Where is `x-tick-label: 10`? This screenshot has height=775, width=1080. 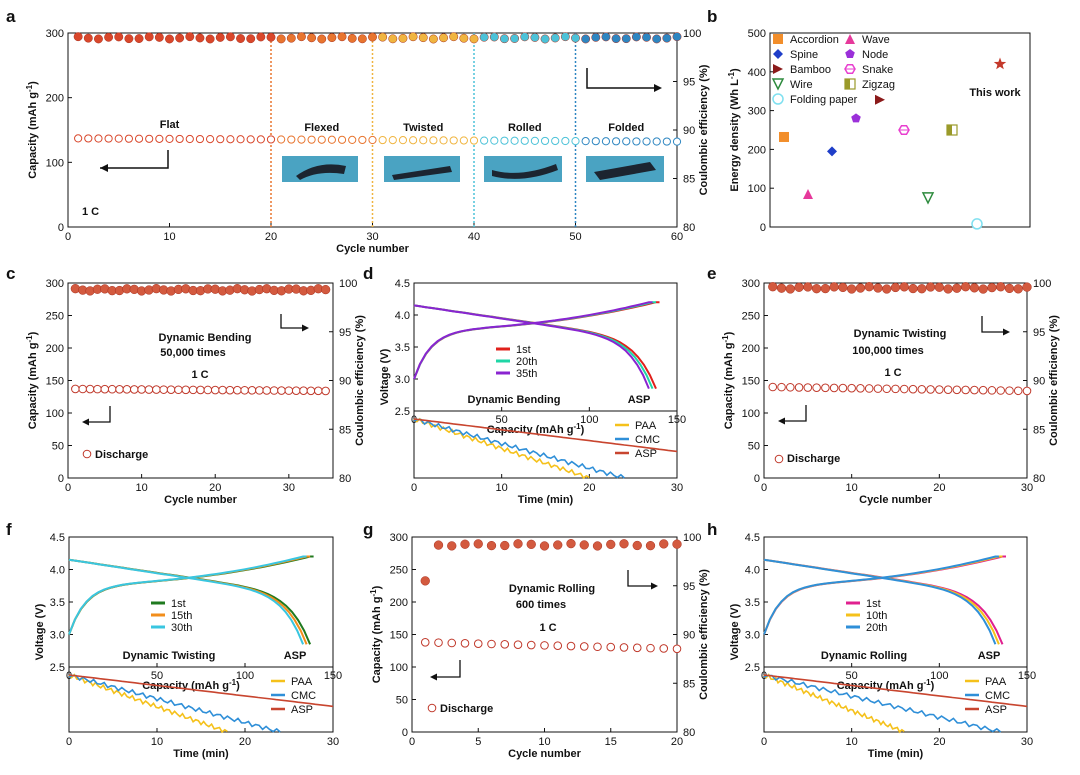 x-tick-label: 10 is located at coordinates (502, 488).